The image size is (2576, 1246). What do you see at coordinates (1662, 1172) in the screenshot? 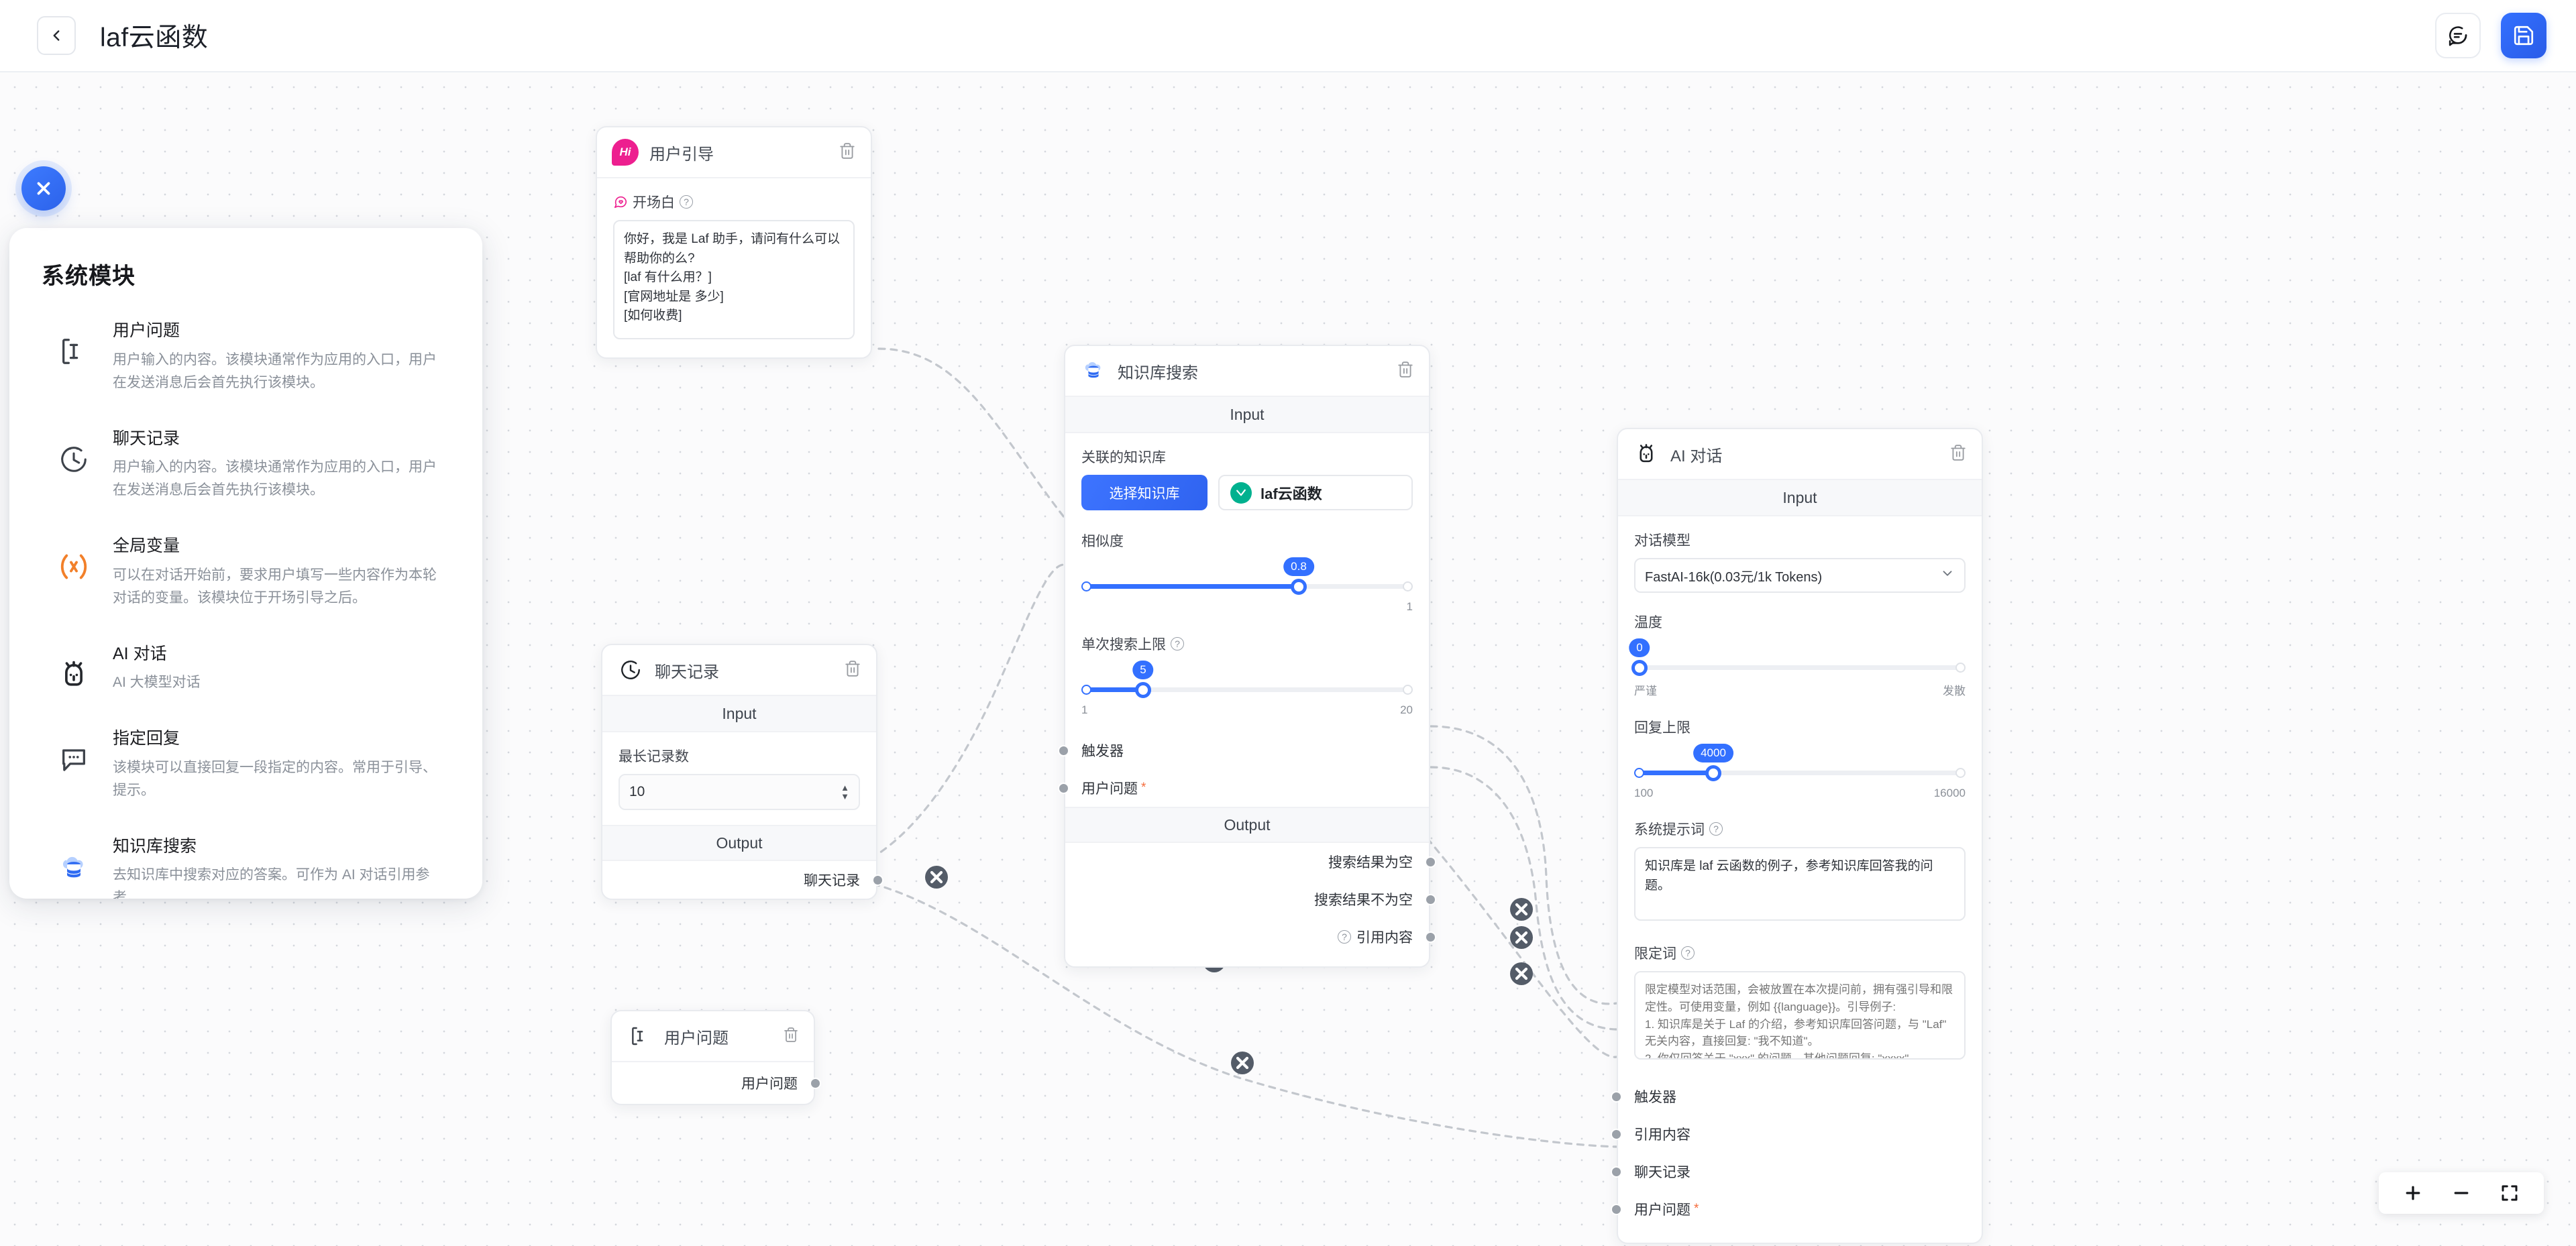
I see `port-label: 聊天记录` at bounding box center [1662, 1172].